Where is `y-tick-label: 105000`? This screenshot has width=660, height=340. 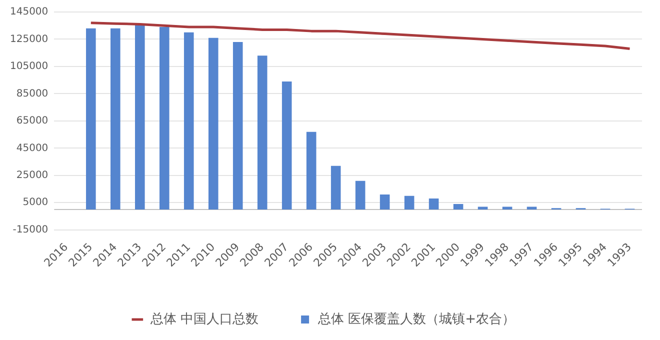 y-tick-label: 105000 is located at coordinates (29, 66).